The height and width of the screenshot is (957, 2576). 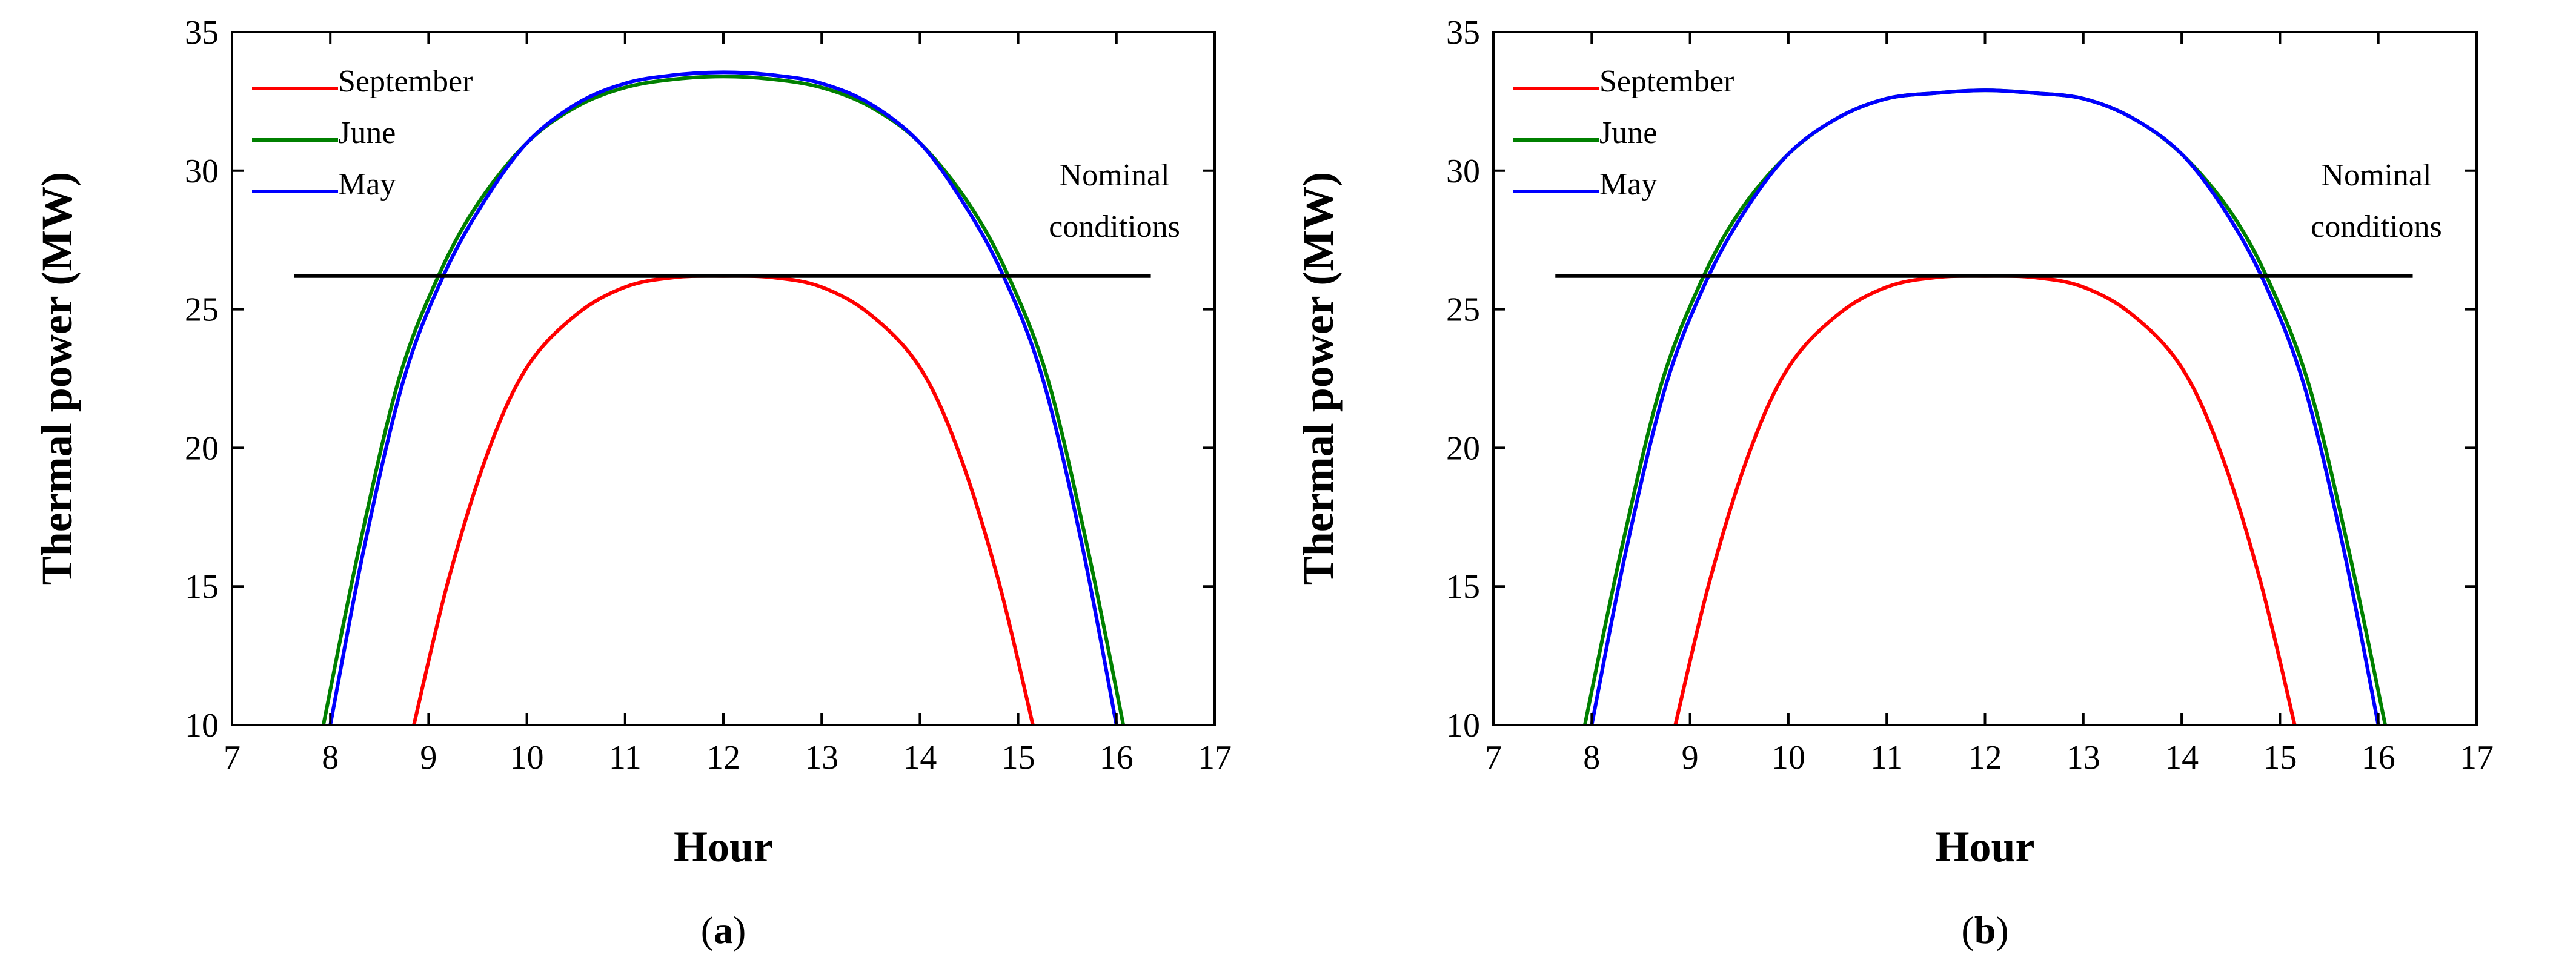 I want to click on panel-label-letter: a, so click(x=723, y=931).